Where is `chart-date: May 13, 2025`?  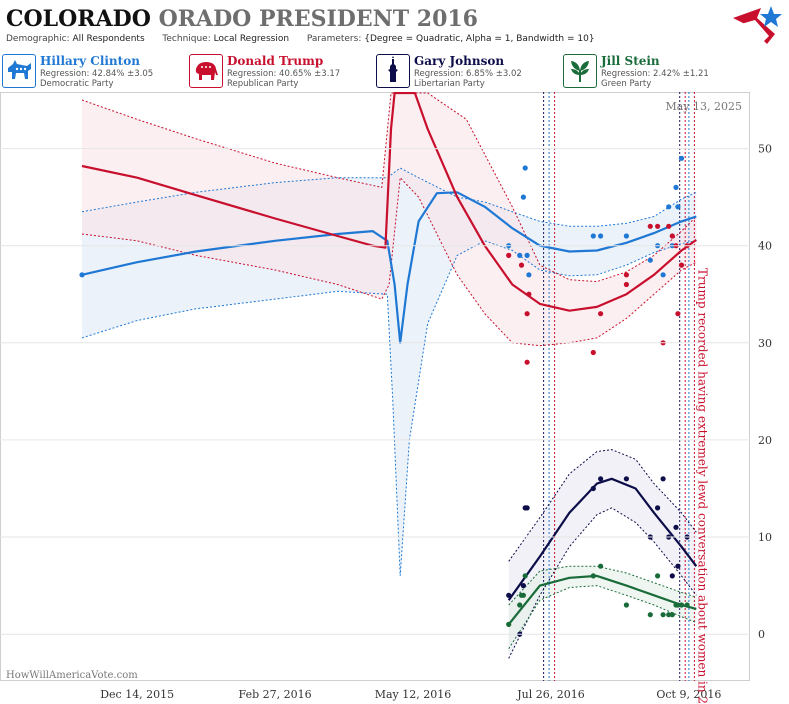 chart-date: May 13, 2025 is located at coordinates (703, 106).